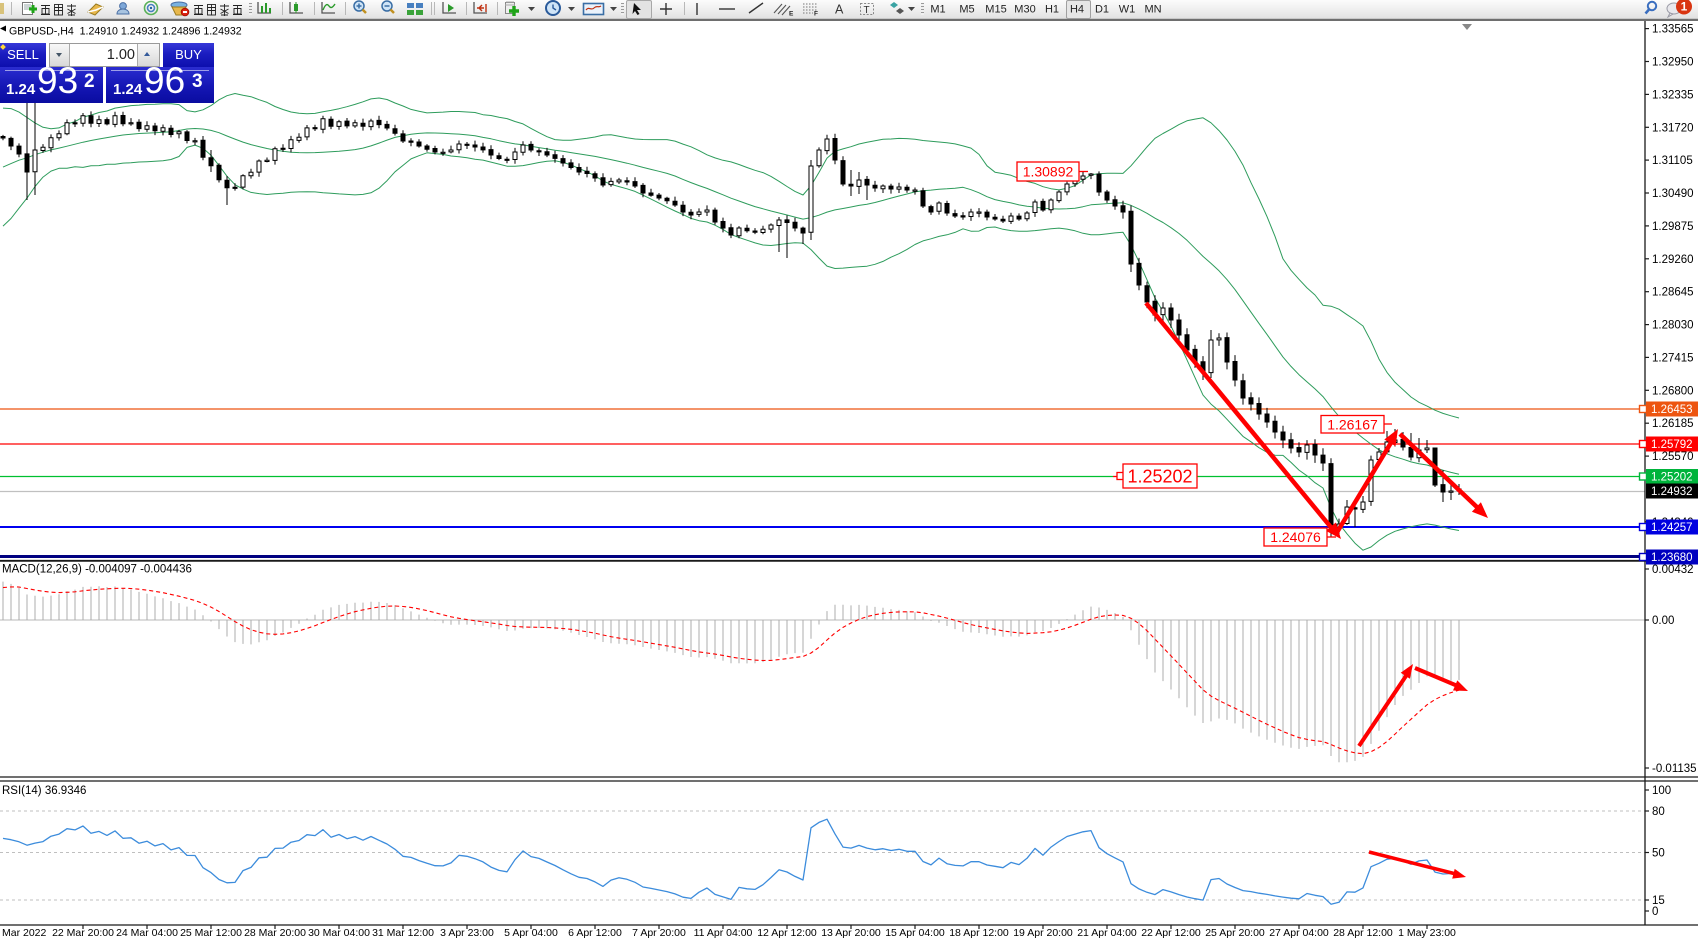  I want to click on svg-text: 15, so click(1658, 901).